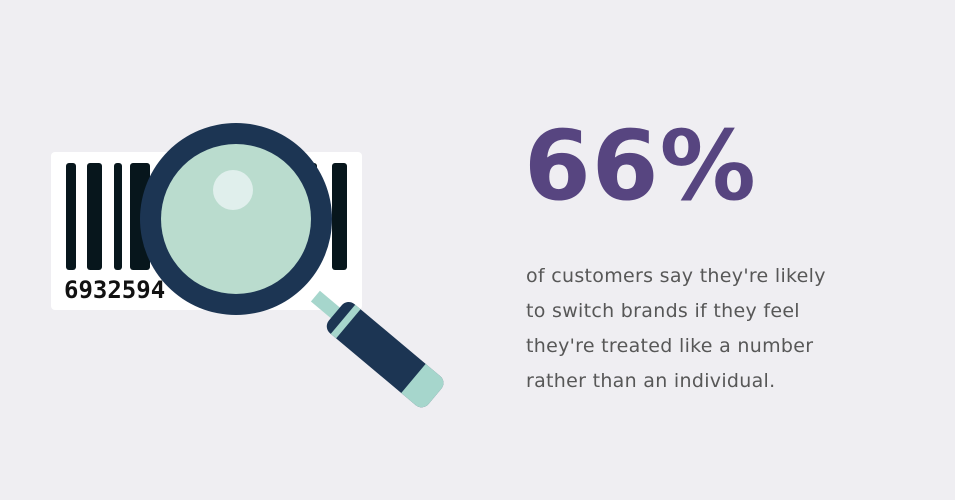  Describe the element at coordinates (670, 346) in the screenshot. I see `description-line: they're treated like a number` at that location.